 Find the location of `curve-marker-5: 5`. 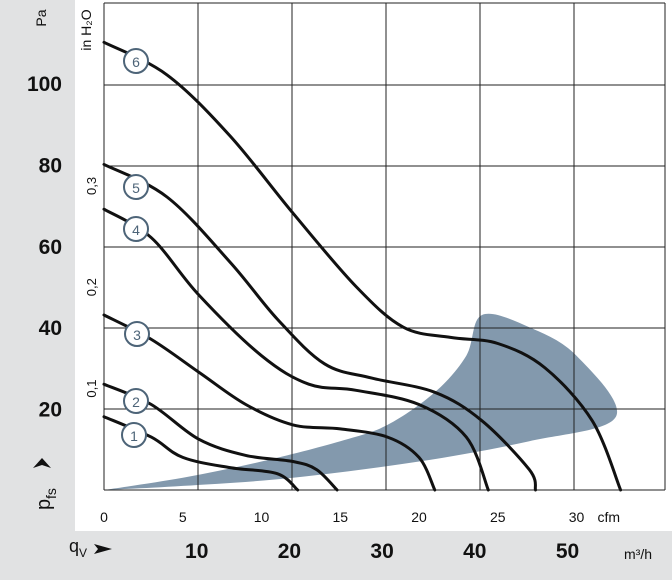

curve-marker-5: 5 is located at coordinates (136, 187).